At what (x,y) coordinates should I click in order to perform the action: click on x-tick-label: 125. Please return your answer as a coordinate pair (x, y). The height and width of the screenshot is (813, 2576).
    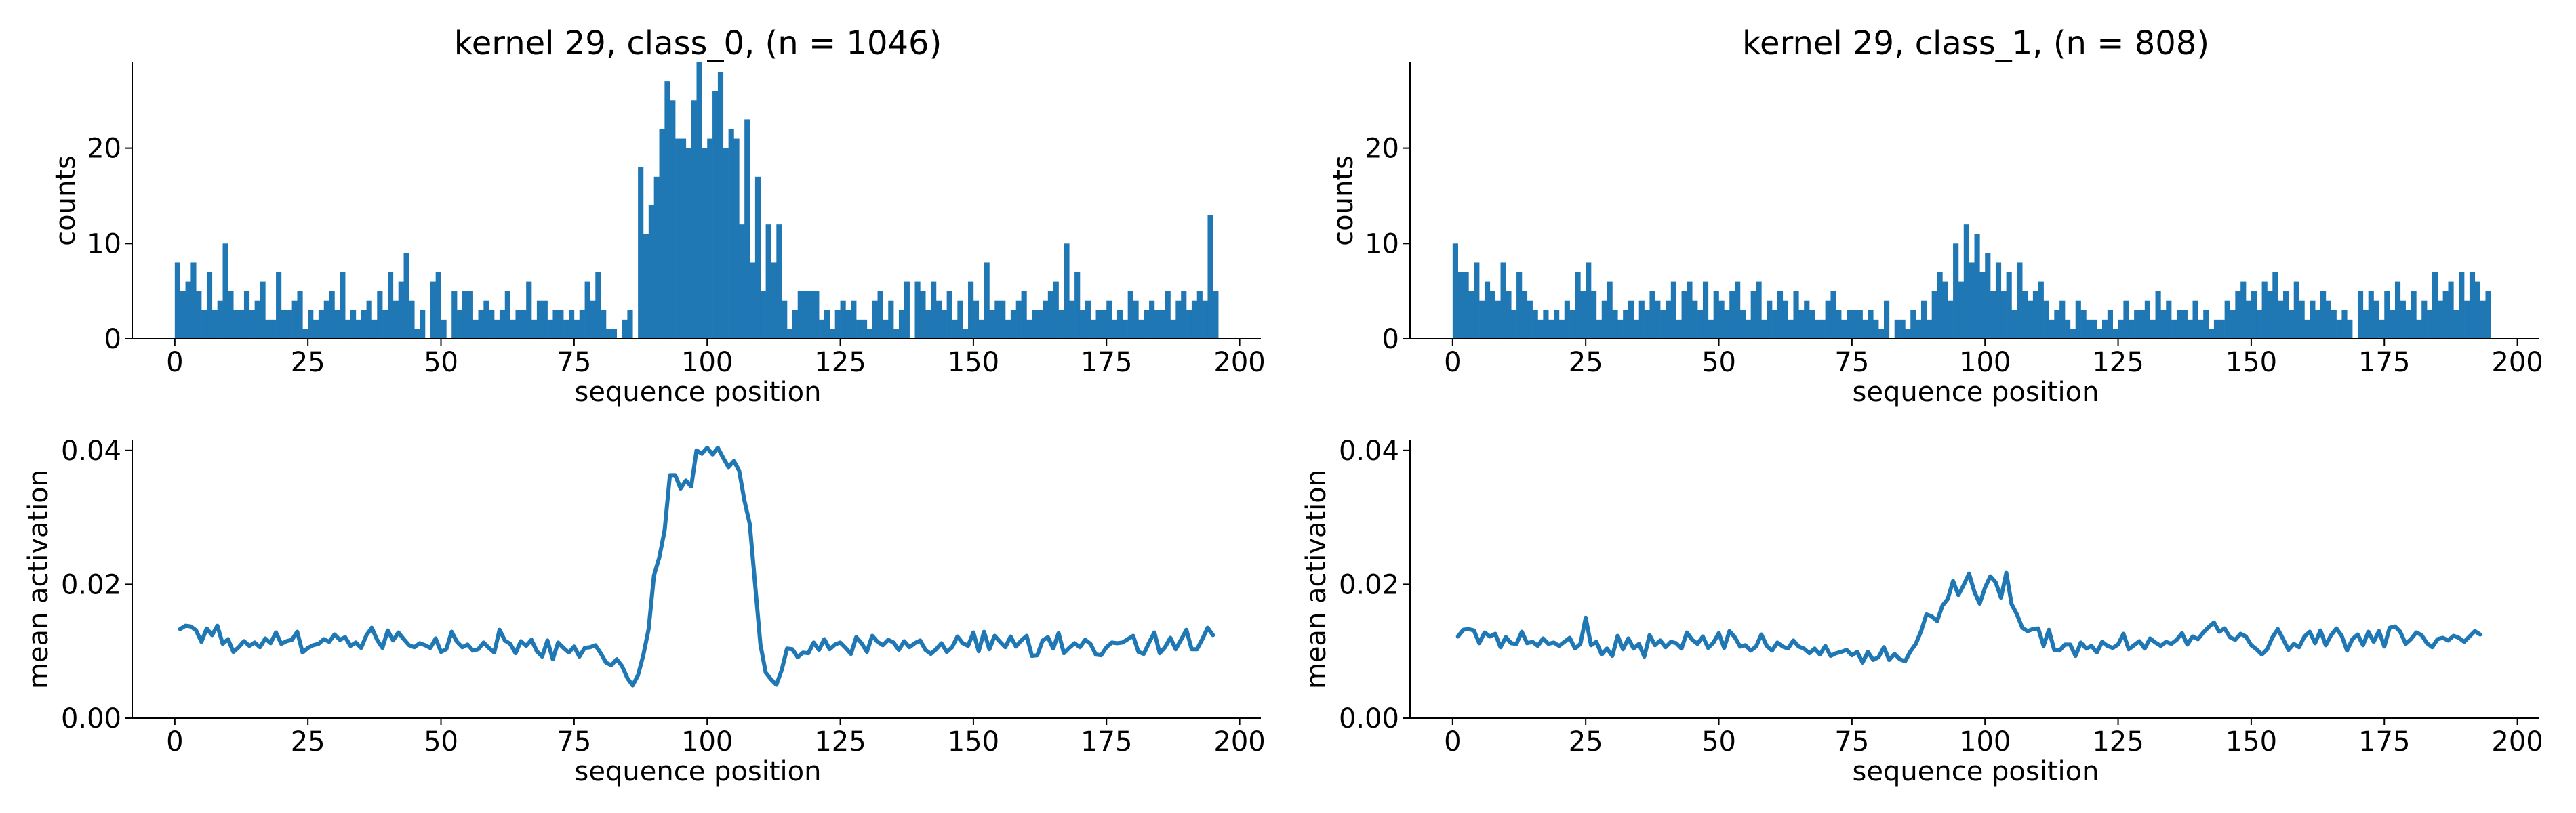
    Looking at the image, I should click on (840, 362).